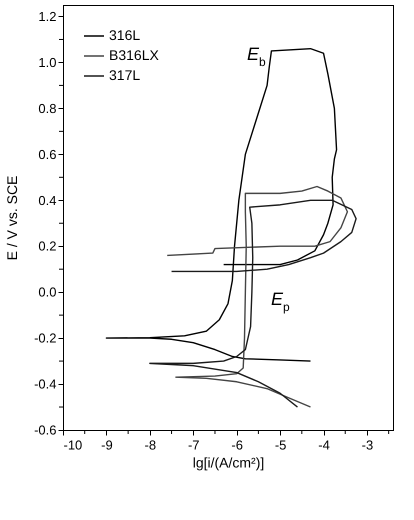 Image resolution: width=414 pixels, height=520 pixels. I want to click on y-tick-label: 0.0, so click(47, 292).